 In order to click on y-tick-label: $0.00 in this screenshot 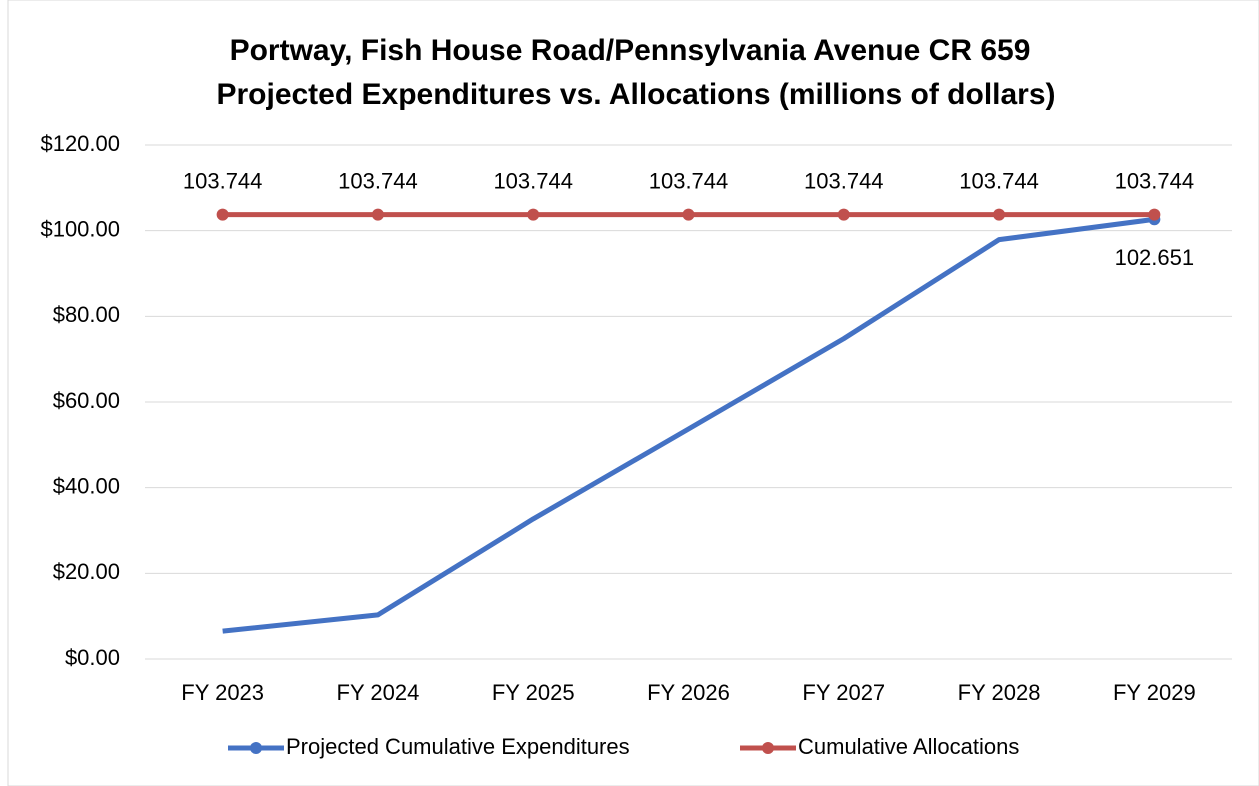, I will do `click(92, 657)`.